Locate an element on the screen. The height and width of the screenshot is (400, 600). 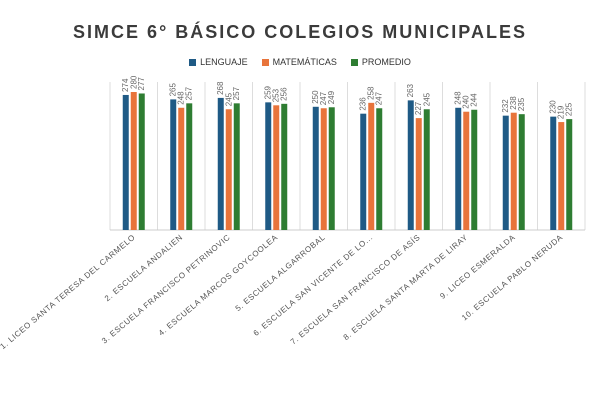
data-label: 258 is located at coordinates (371, 93).